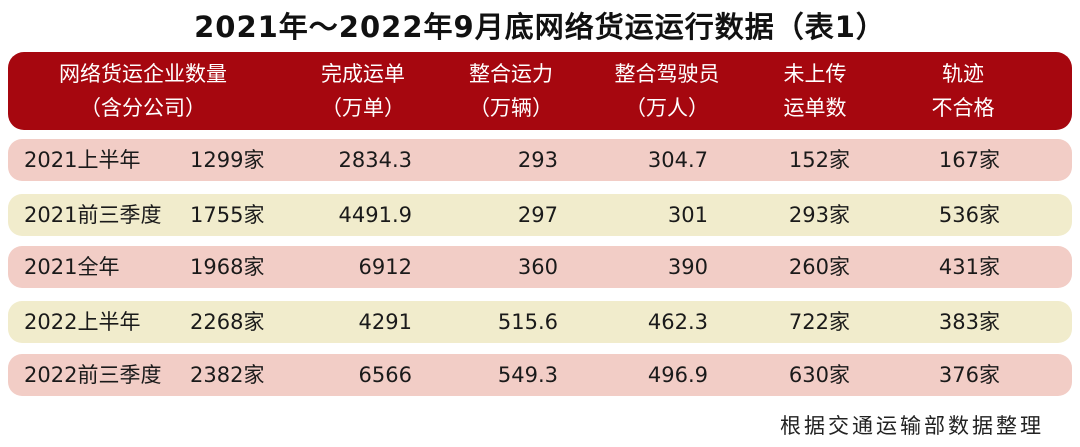 The width and height of the screenshot is (1080, 447). I want to click on table-title: 2021年～2022年9月底网络货运运行数据（表1）, so click(540, 27).